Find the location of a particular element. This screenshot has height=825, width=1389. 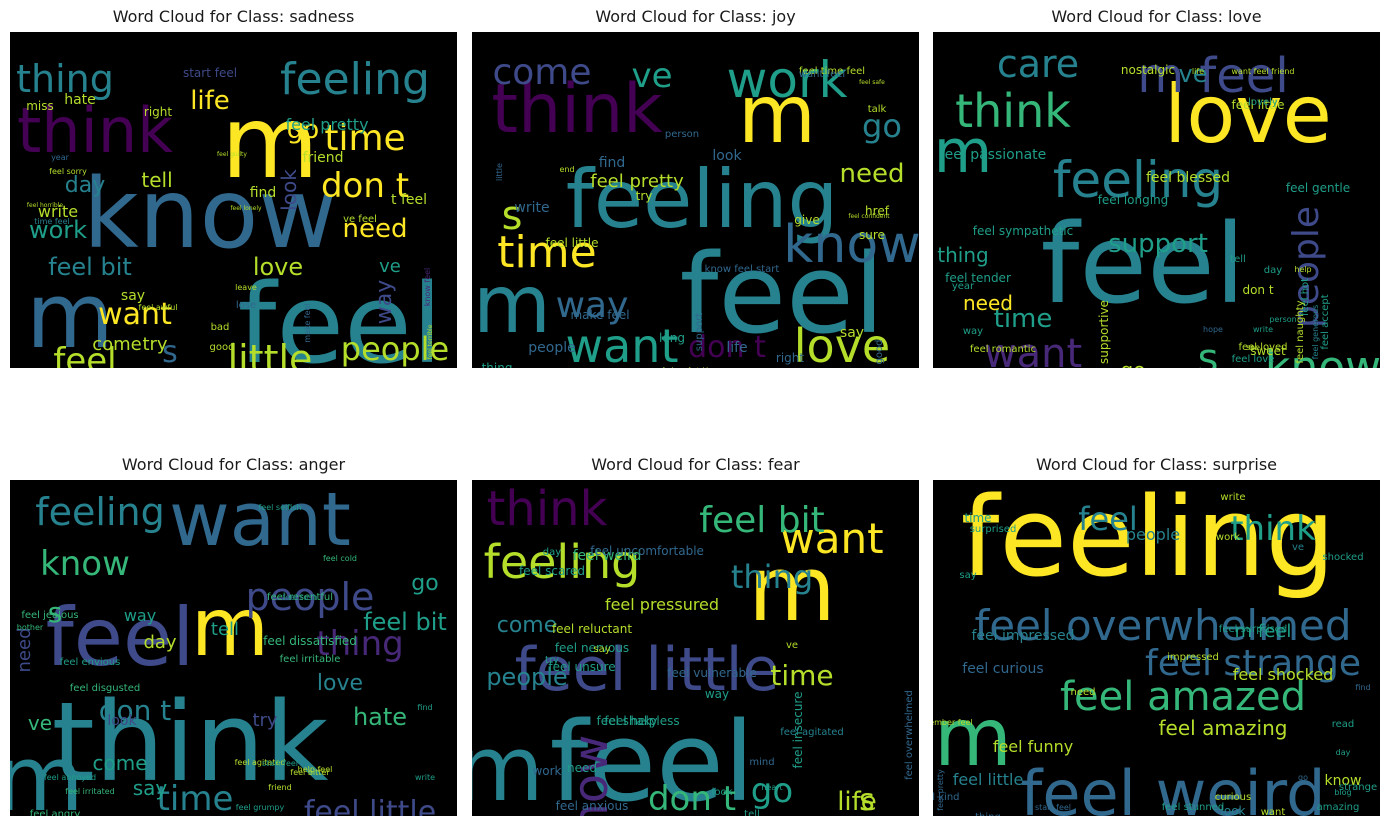

word-cloud-word: feel tender is located at coordinates (978, 278).